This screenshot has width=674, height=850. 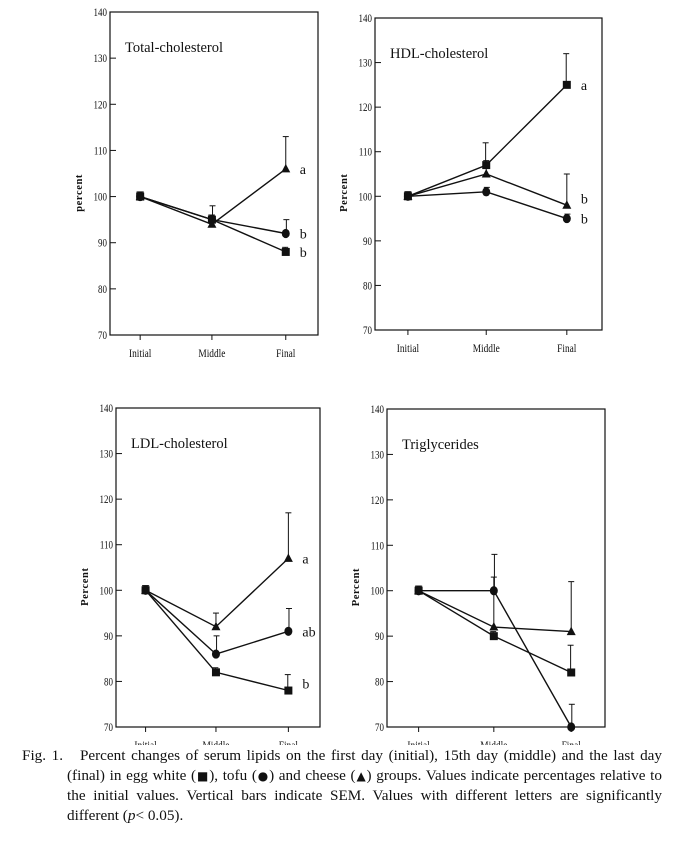 What do you see at coordinates (131, 815) in the screenshot?
I see `caption-p-symbol: p` at bounding box center [131, 815].